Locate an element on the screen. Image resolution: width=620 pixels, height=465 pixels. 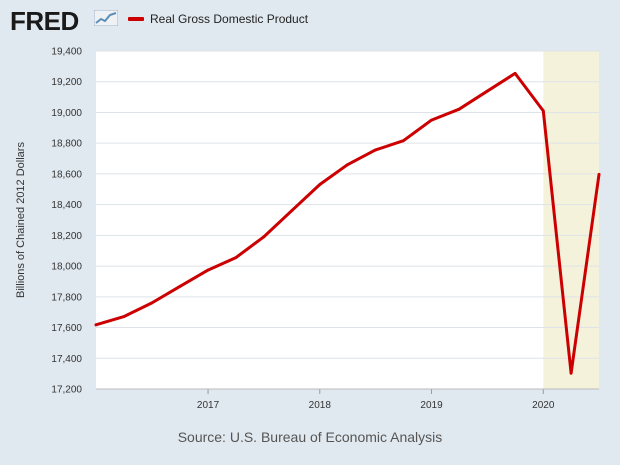
line-graph-icon is located at coordinates (106, 18).